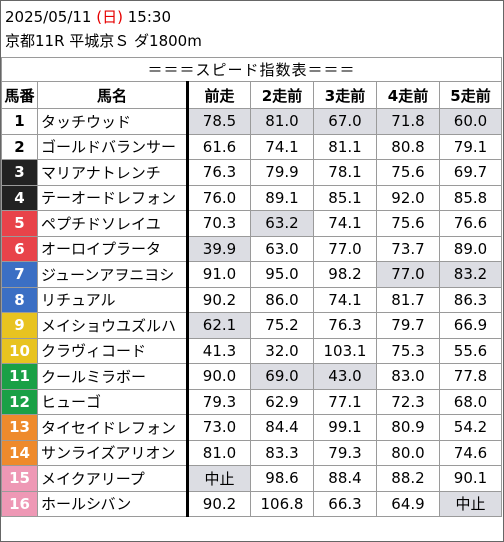  Describe the element at coordinates (113, 274) in the screenshot. I see `horse-name: ジューンアヲニヨシ` at that location.